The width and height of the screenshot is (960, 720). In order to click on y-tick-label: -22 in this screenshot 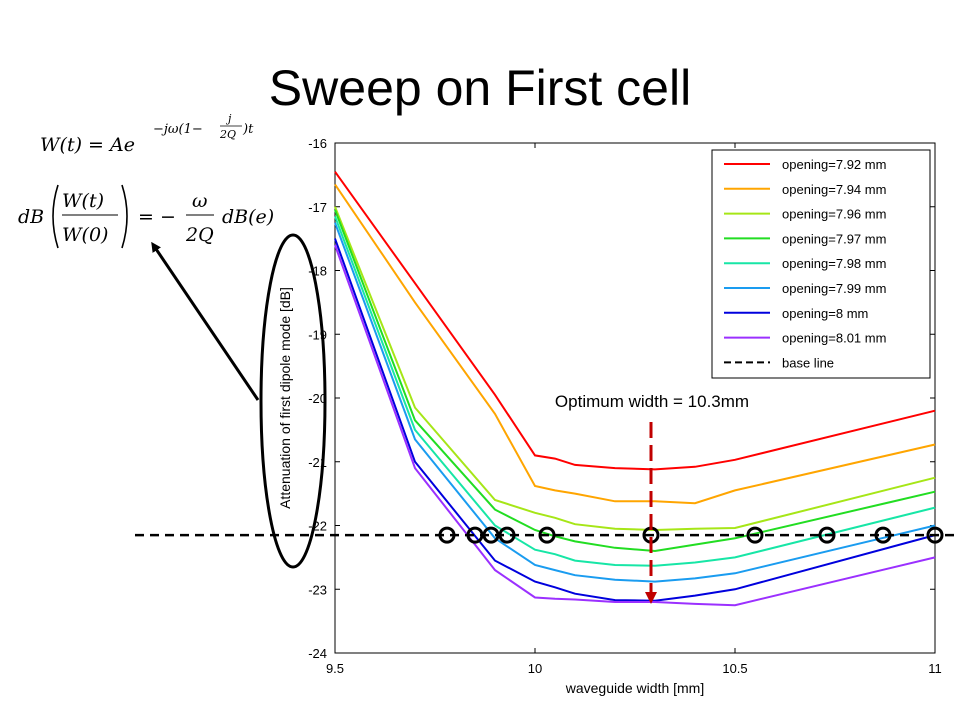, I will do `click(317, 526)`.